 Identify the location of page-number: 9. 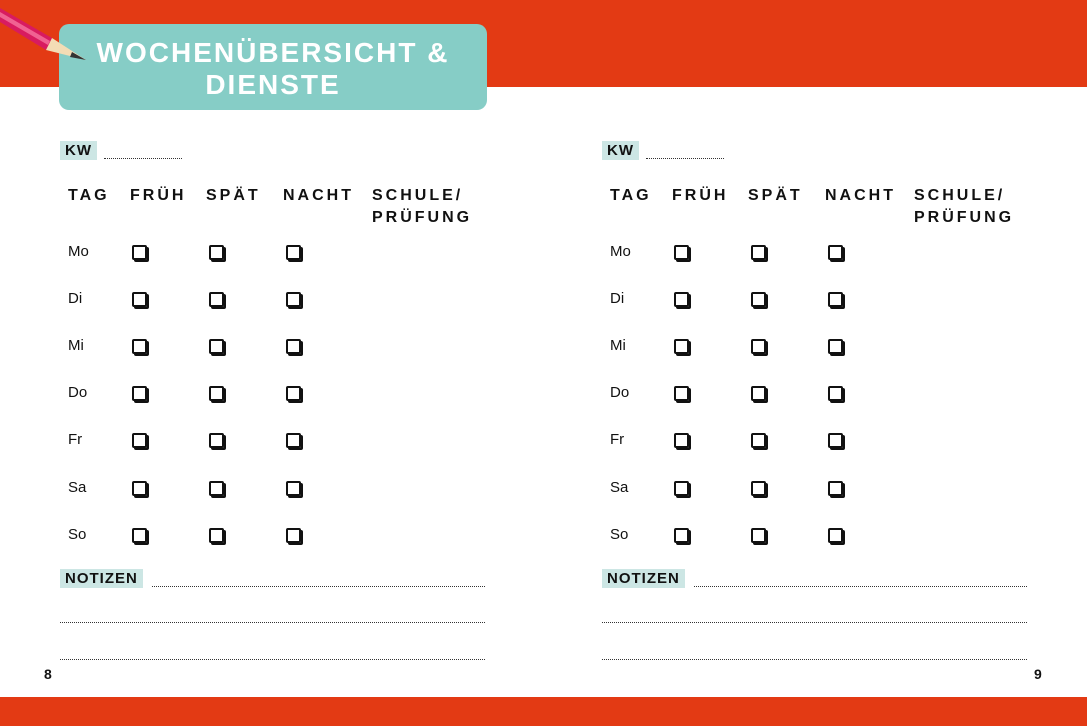
(1038, 674).